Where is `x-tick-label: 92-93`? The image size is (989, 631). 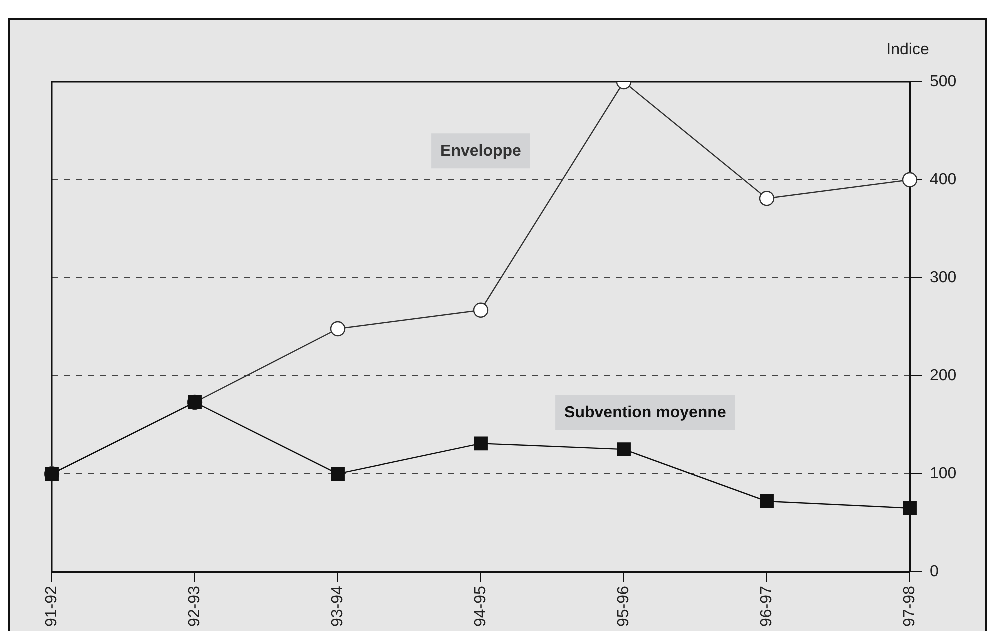 x-tick-label: 92-93 is located at coordinates (195, 606).